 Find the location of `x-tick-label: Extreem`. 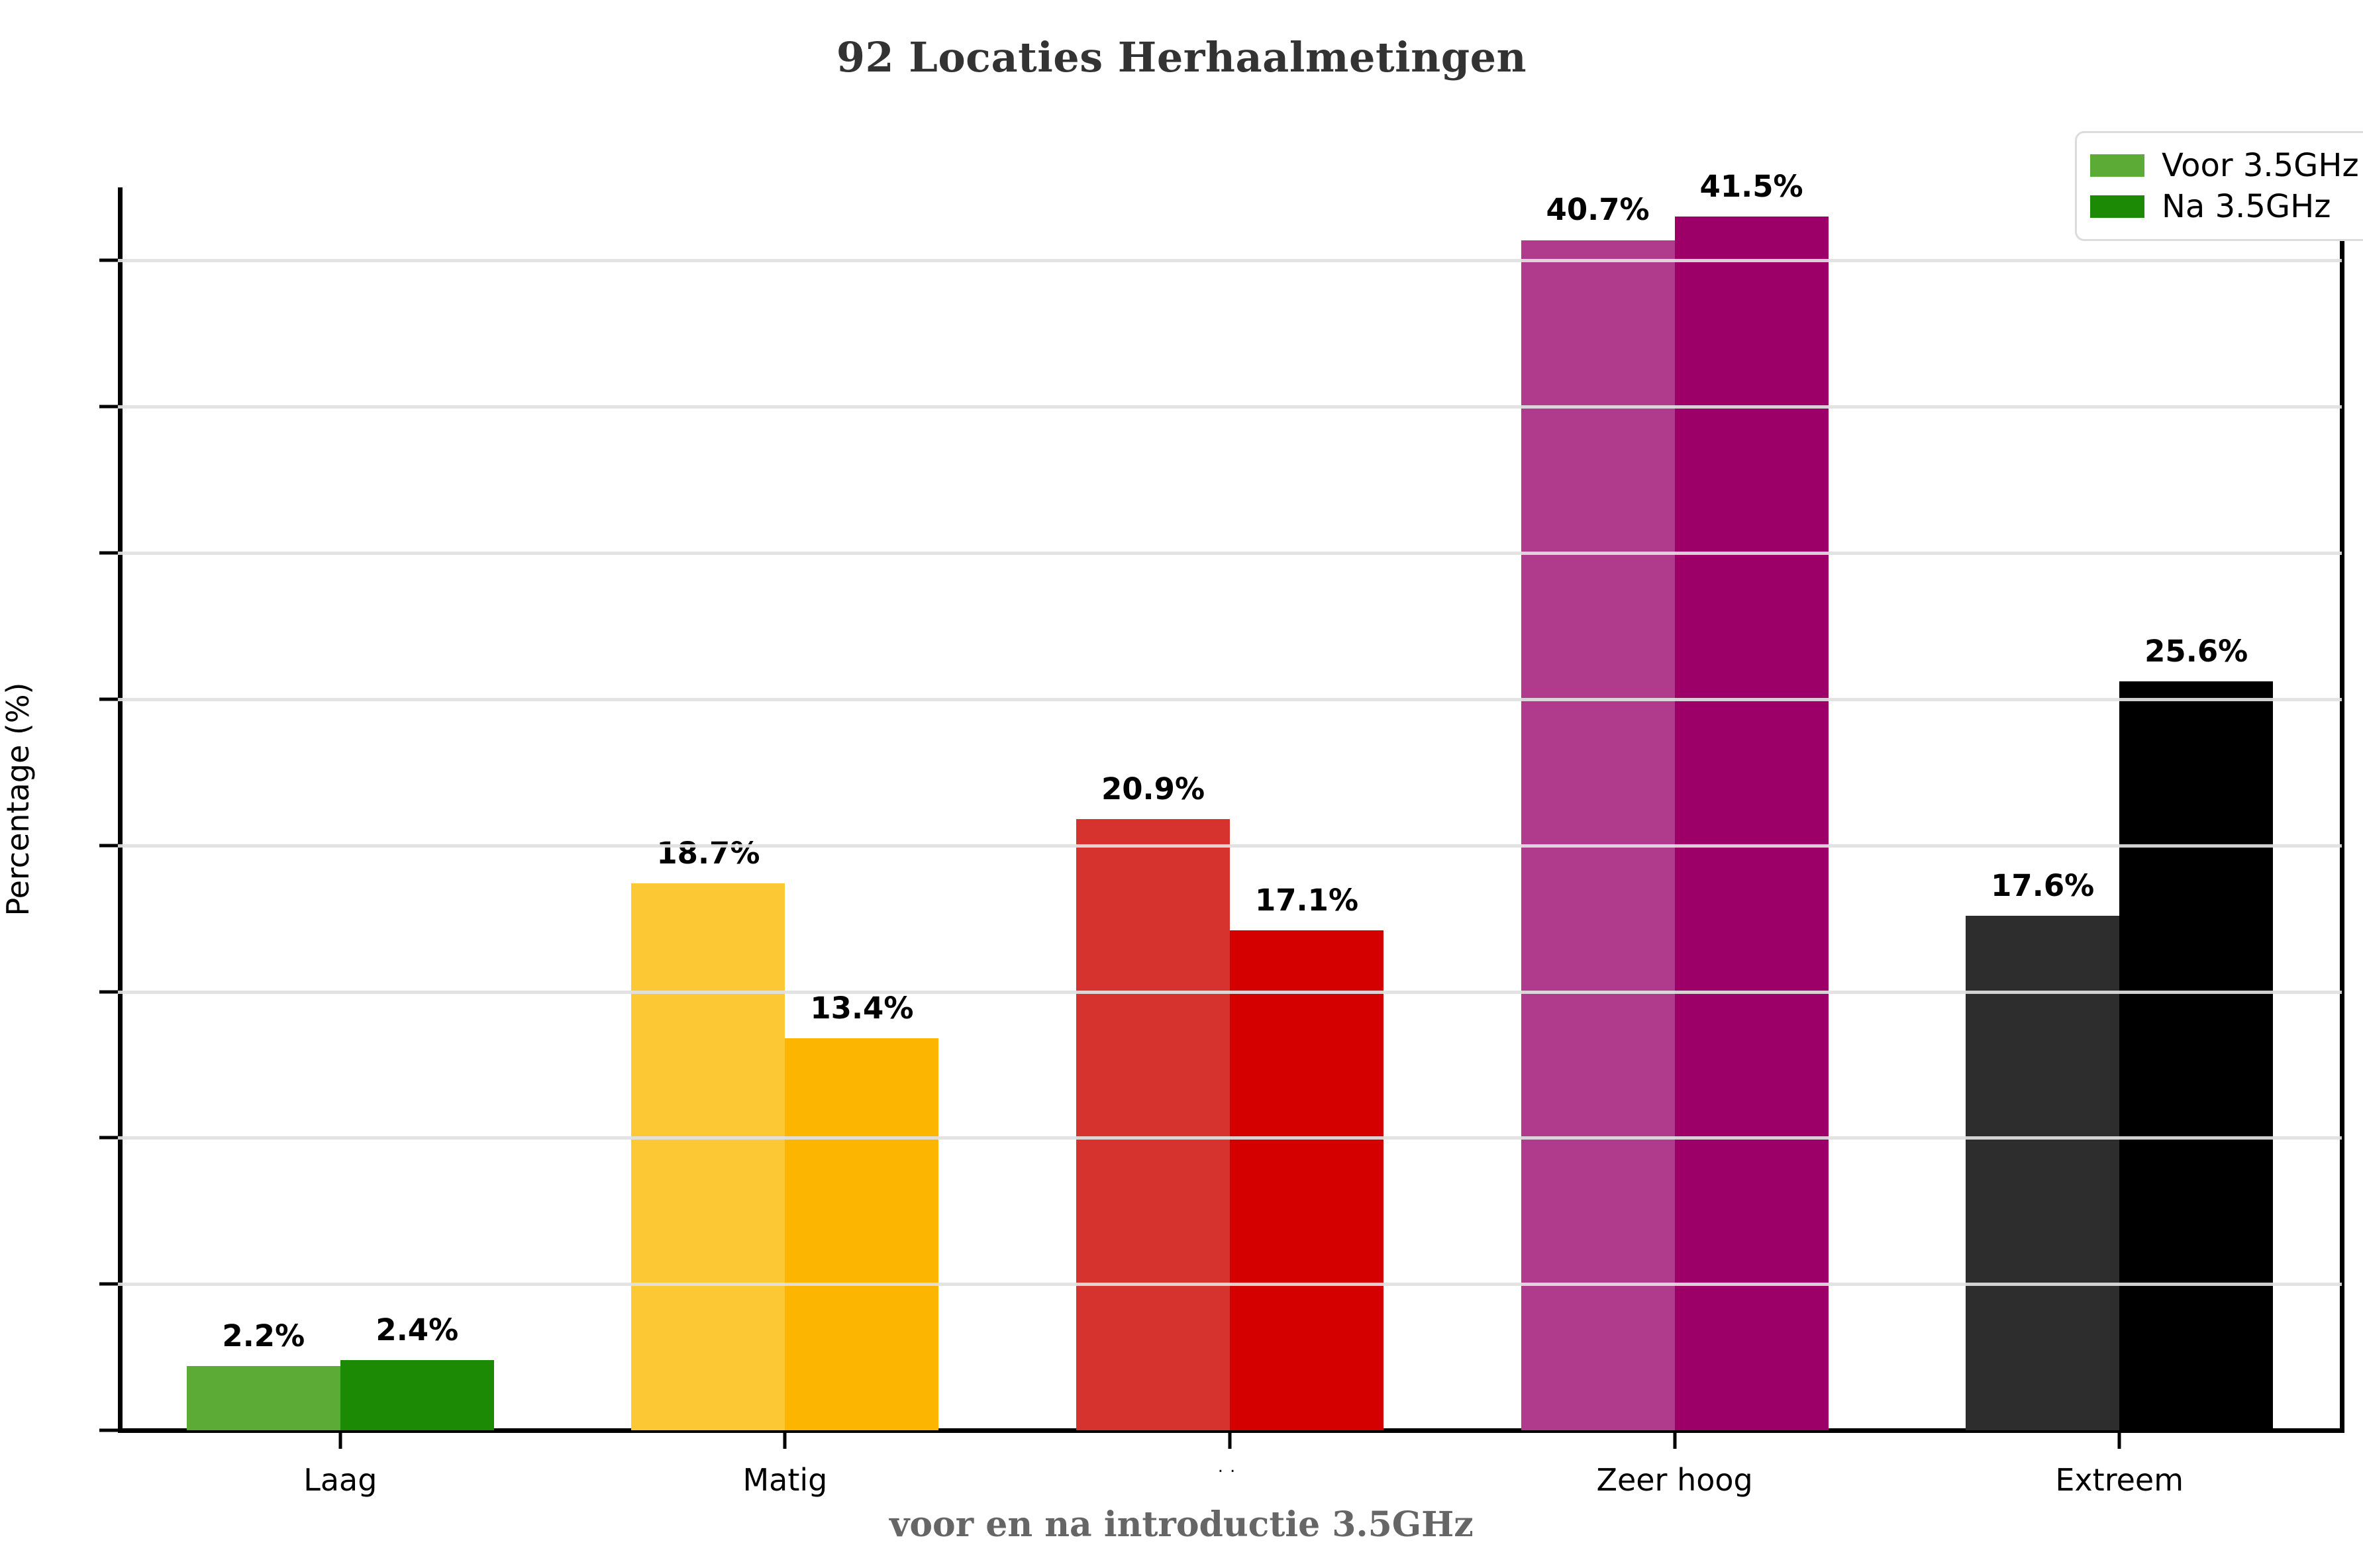

x-tick-label: Extreem is located at coordinates (2119, 1480).